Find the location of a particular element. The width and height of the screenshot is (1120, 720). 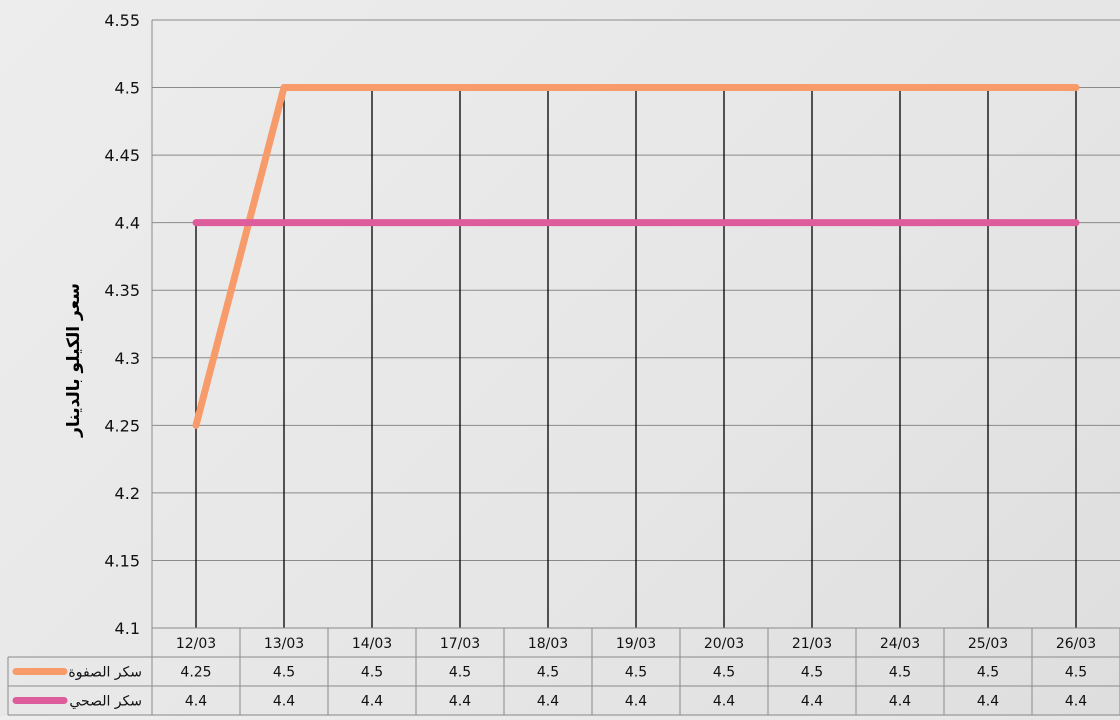

y-tick-label: 4.35 is located at coordinates (122, 290).